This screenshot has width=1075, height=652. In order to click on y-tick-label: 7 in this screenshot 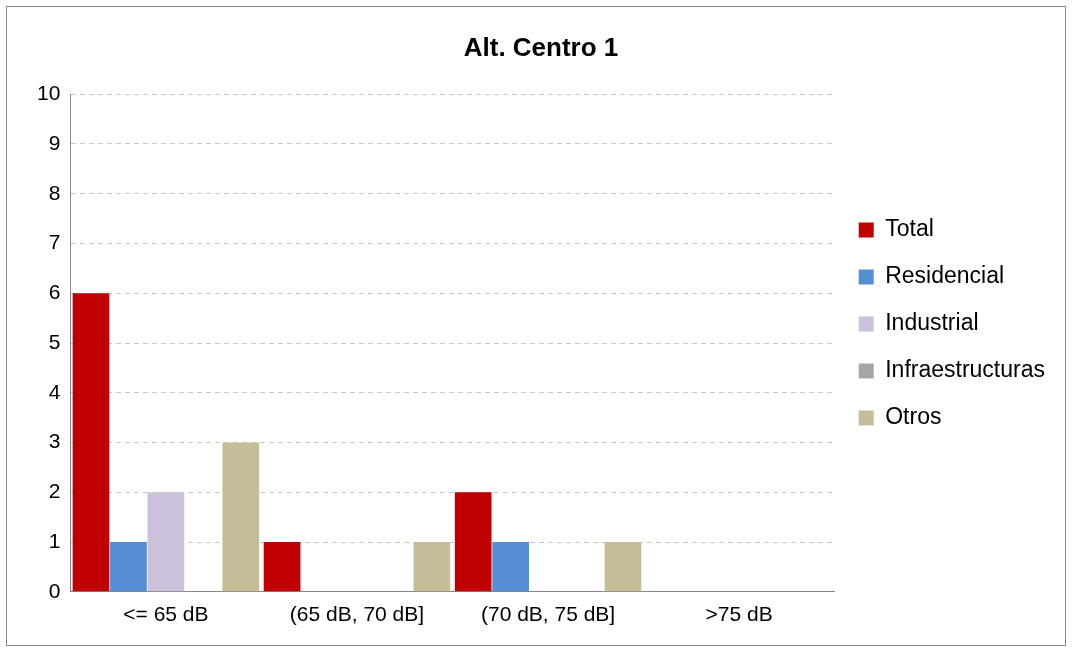, I will do `click(54, 242)`.